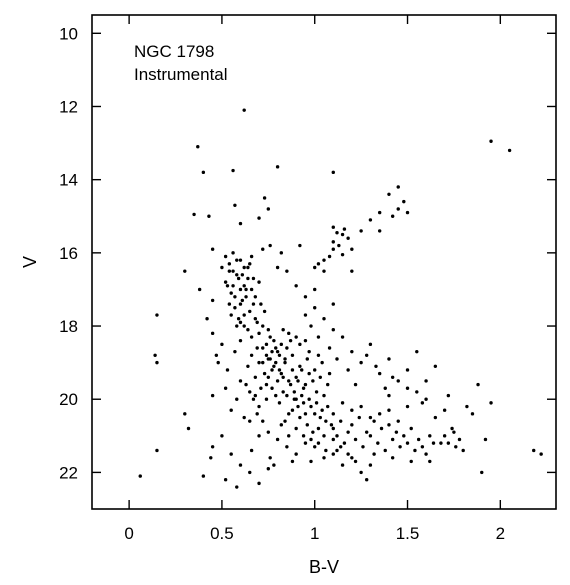 Image resolution: width=570 pixels, height=585 pixels. Describe the element at coordinates (324, 567) in the screenshot. I see `x-axis-title: B-V` at that location.